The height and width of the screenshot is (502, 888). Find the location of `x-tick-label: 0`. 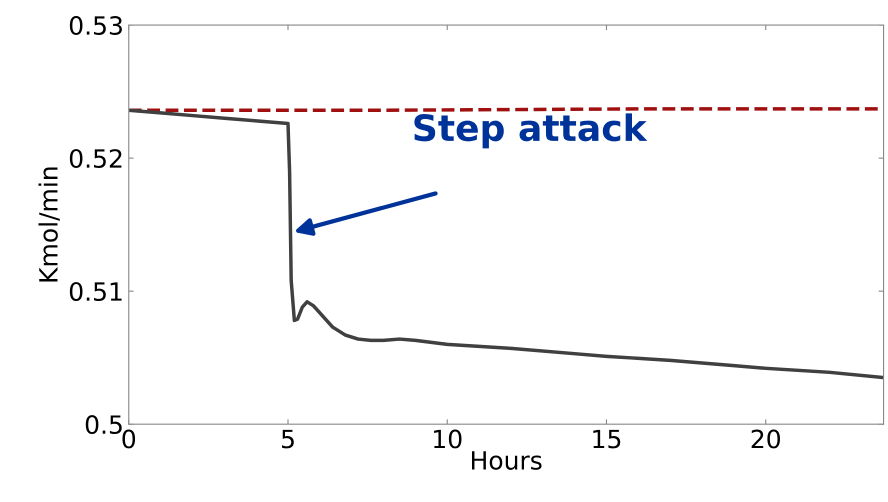

x-tick-label: 0 is located at coordinates (129, 438).